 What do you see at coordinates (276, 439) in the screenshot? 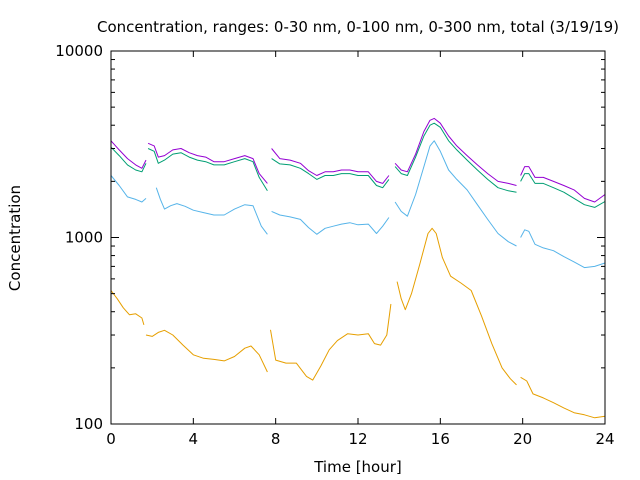
I see `x-tick-label: 8` at bounding box center [276, 439].